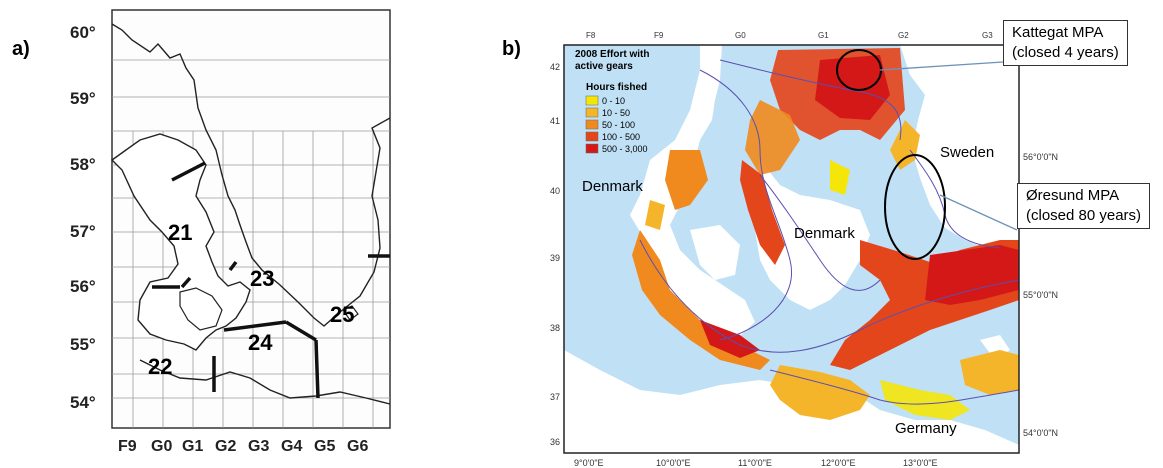 The image size is (1163, 468). What do you see at coordinates (291, 446) in the screenshot?
I see `lon-label: G4` at bounding box center [291, 446].